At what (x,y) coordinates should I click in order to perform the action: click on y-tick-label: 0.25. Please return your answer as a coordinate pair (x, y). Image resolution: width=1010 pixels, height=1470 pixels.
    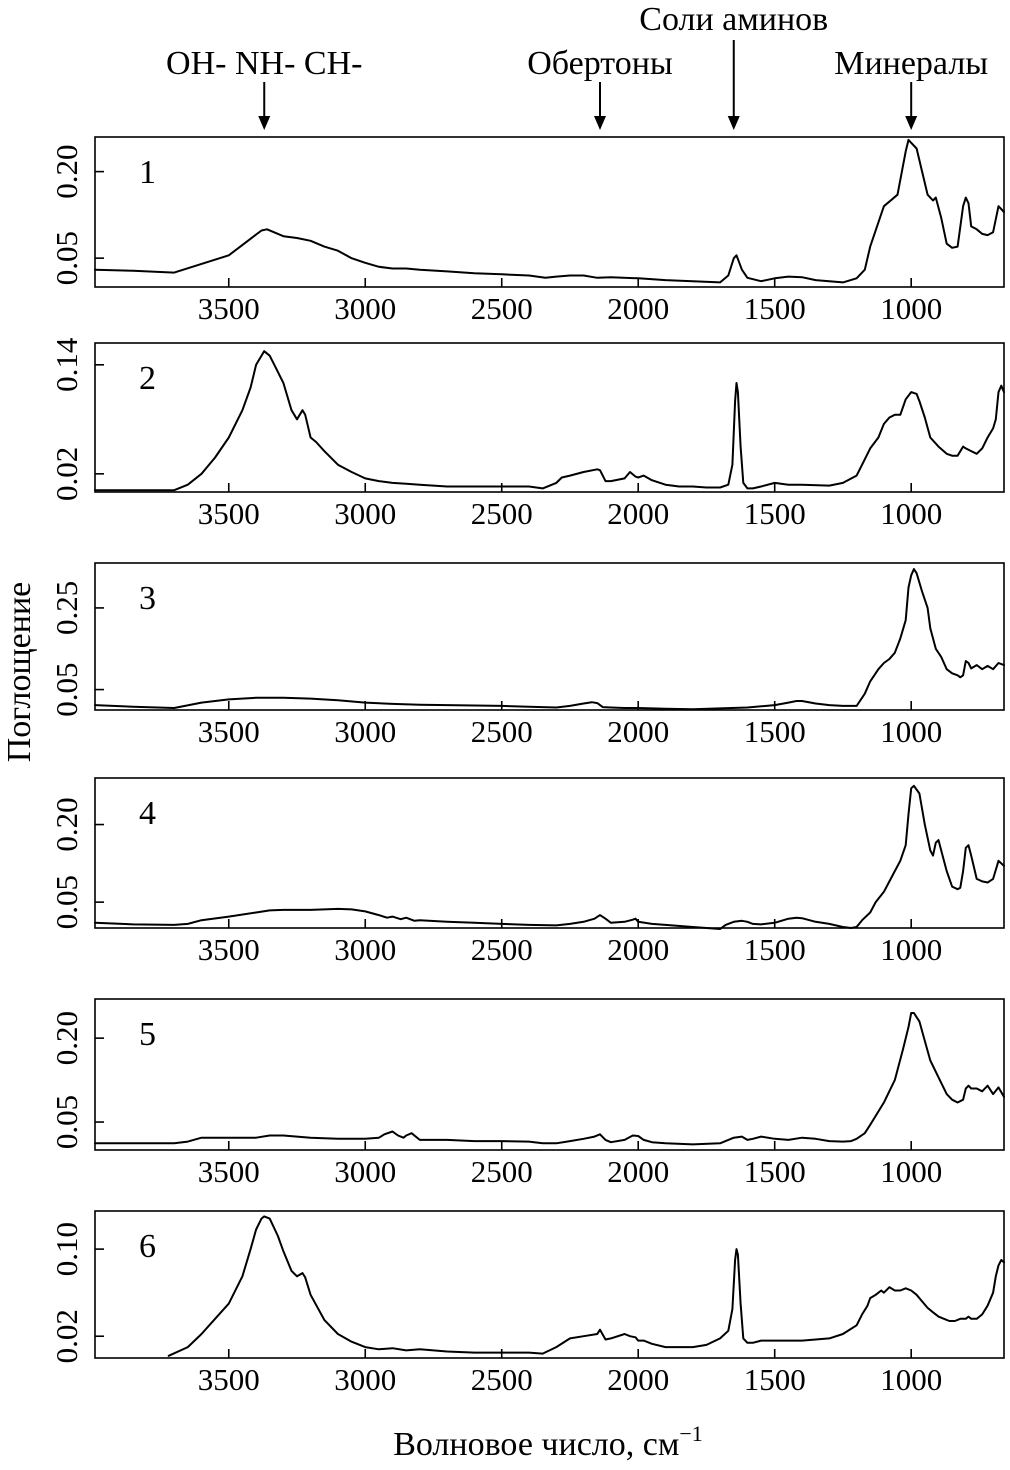
    Looking at the image, I should click on (66, 608).